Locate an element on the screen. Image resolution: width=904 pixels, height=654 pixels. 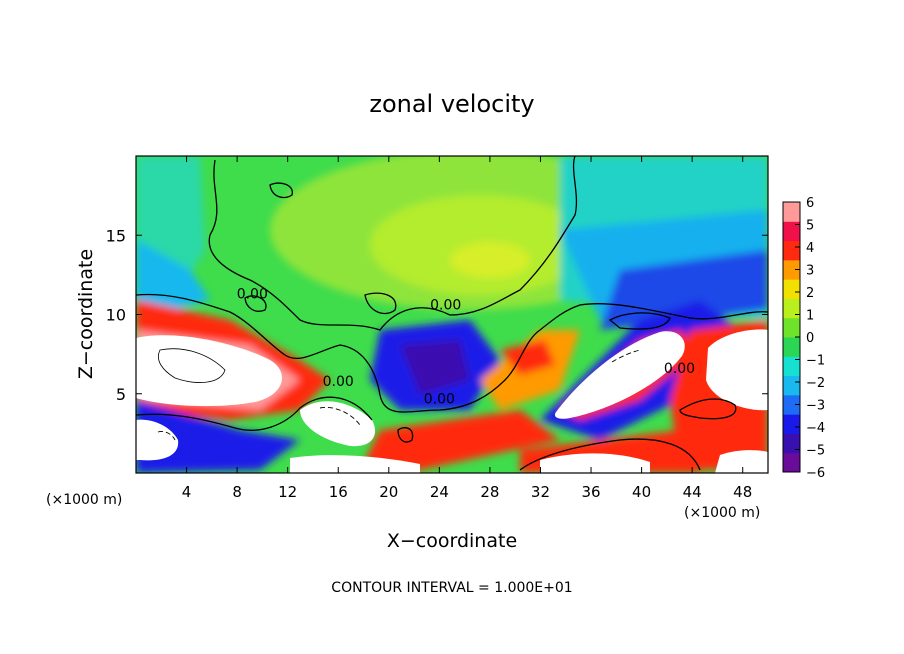
x-tick-label: 28 is located at coordinates (489, 492).